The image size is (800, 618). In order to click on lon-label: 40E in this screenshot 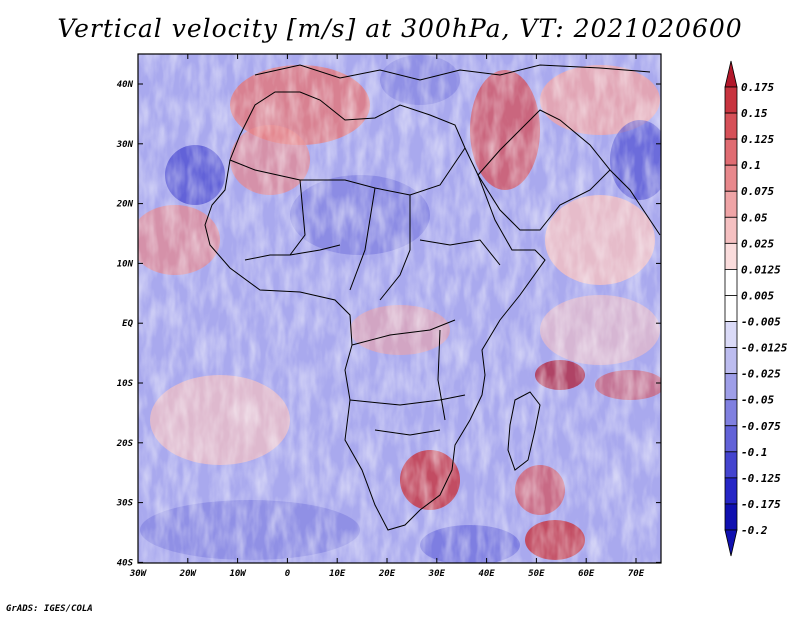, I will do `click(486, 574)`.